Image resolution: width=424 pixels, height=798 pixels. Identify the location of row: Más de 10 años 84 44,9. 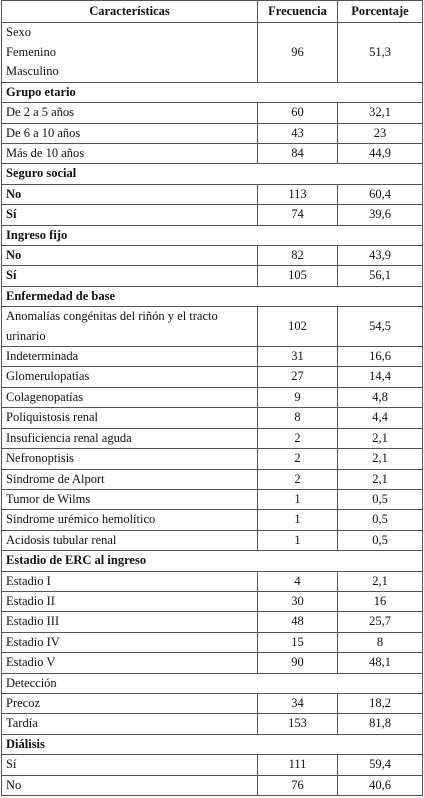
(212, 153).